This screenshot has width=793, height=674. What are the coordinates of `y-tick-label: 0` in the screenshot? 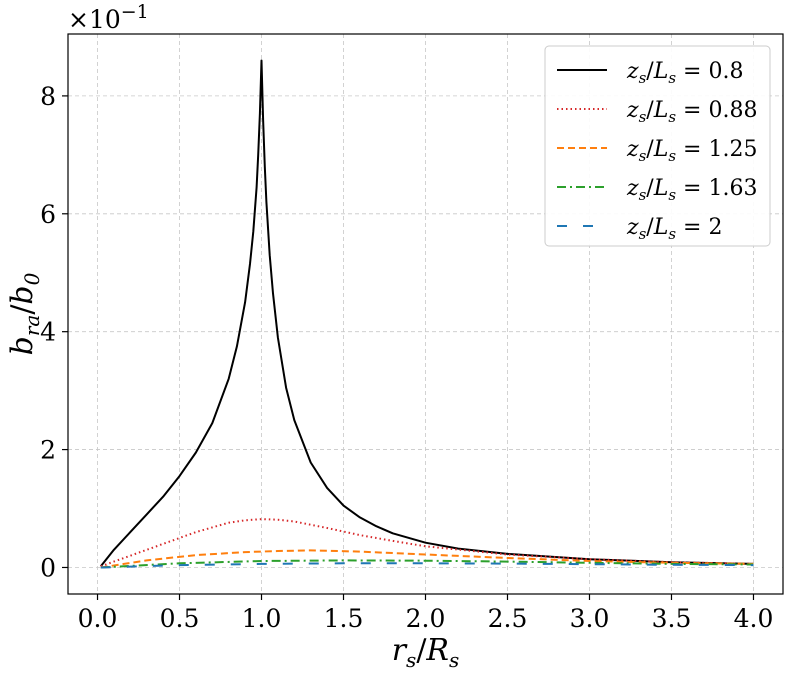 It's located at (48, 567).